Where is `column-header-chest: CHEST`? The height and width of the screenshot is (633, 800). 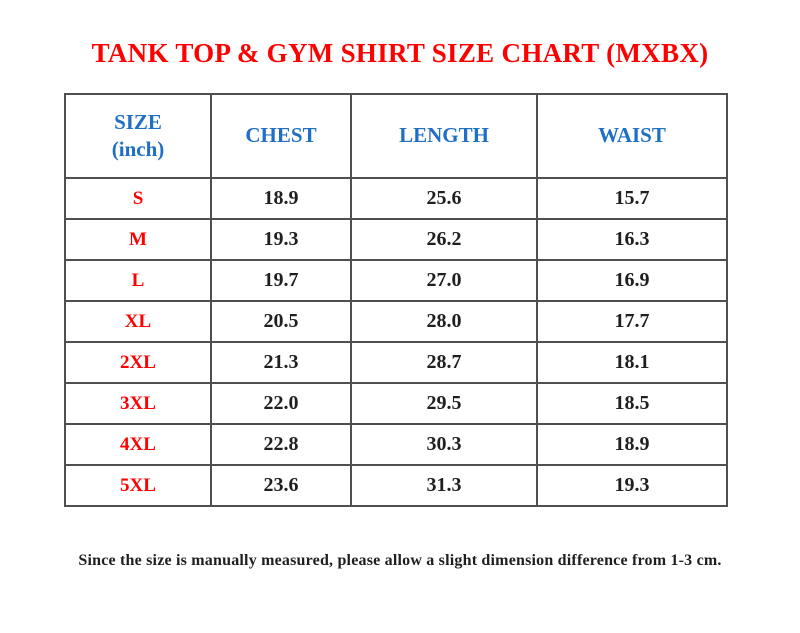
column-header-chest: CHEST is located at coordinates (281, 136).